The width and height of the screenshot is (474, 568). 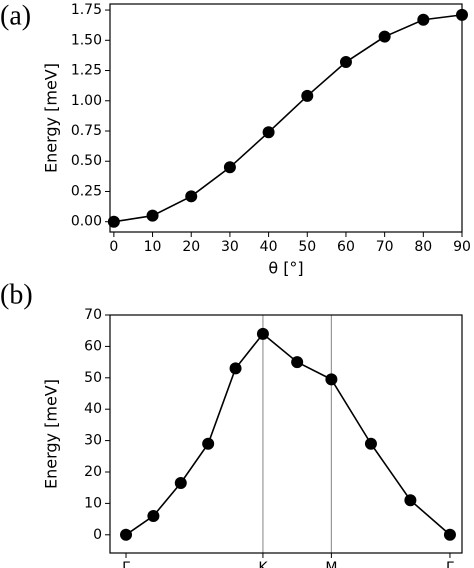 I want to click on y-tick-label: 1.50, so click(x=86, y=40).